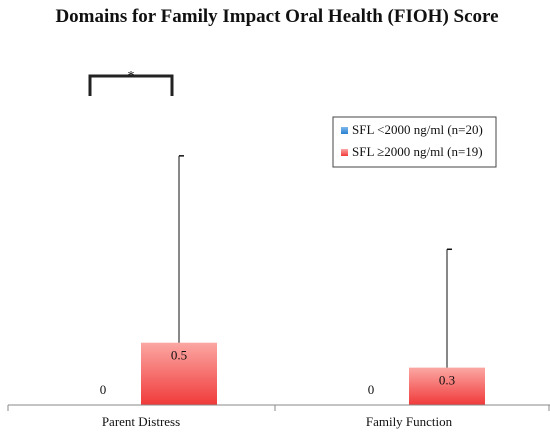 Image resolution: width=550 pixels, height=434 pixels. I want to click on data-label: 0.5, so click(179, 355).